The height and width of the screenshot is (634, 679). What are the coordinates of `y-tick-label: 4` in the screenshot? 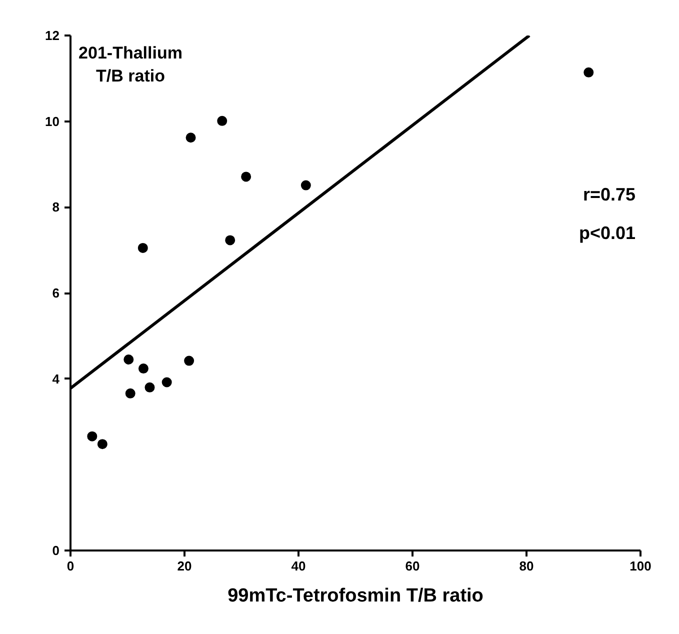 It's located at (56, 378).